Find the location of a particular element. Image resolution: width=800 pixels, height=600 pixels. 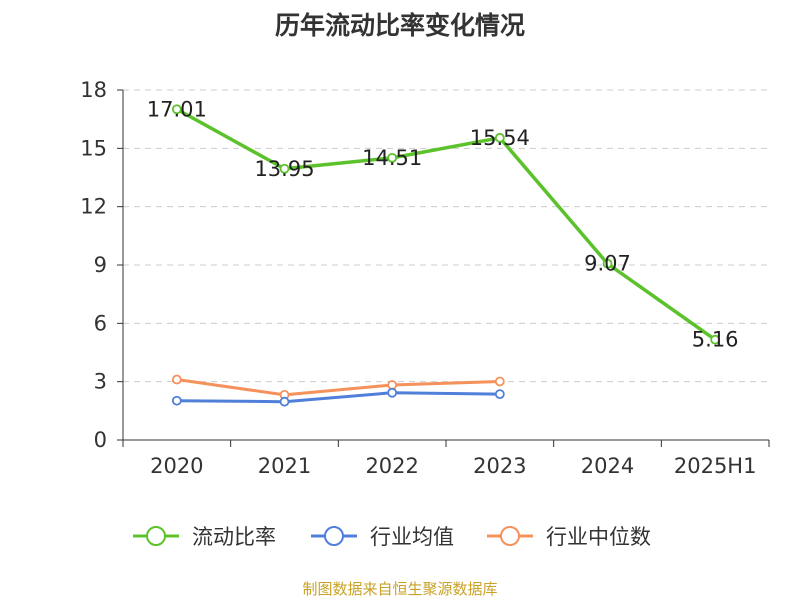

legend-item: 行业均值 is located at coordinates (382, 537).